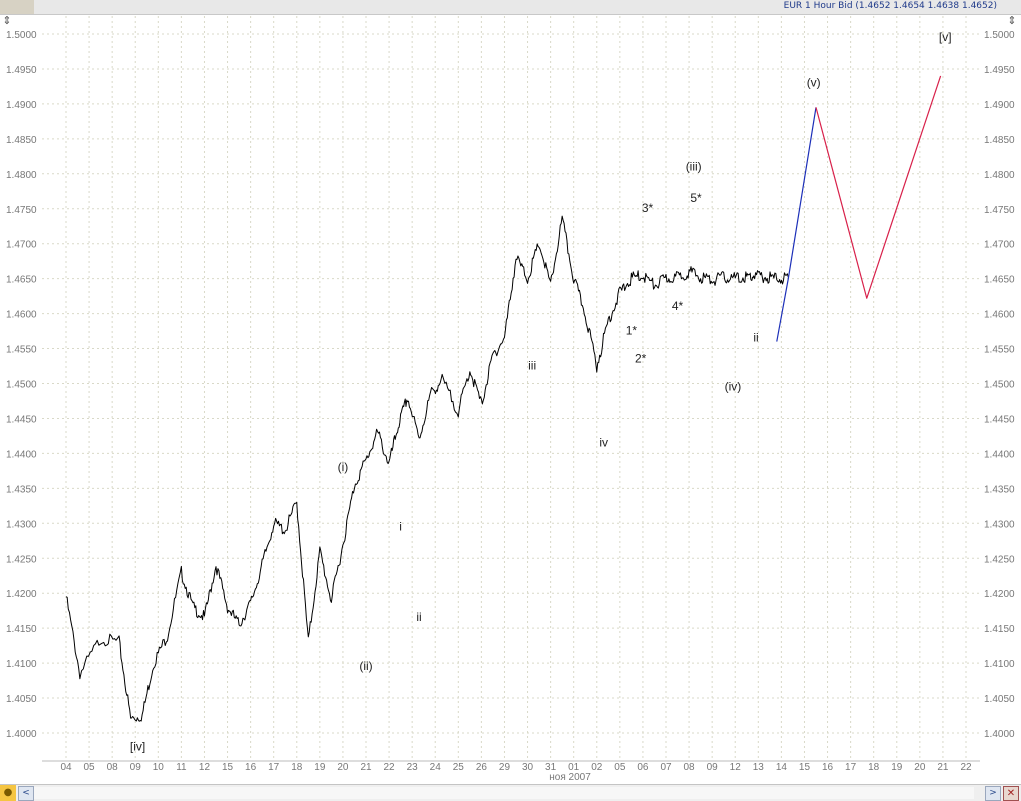 This screenshot has width=1021, height=801. I want to click on y-tick-label-left: 1.4500, so click(21, 385).